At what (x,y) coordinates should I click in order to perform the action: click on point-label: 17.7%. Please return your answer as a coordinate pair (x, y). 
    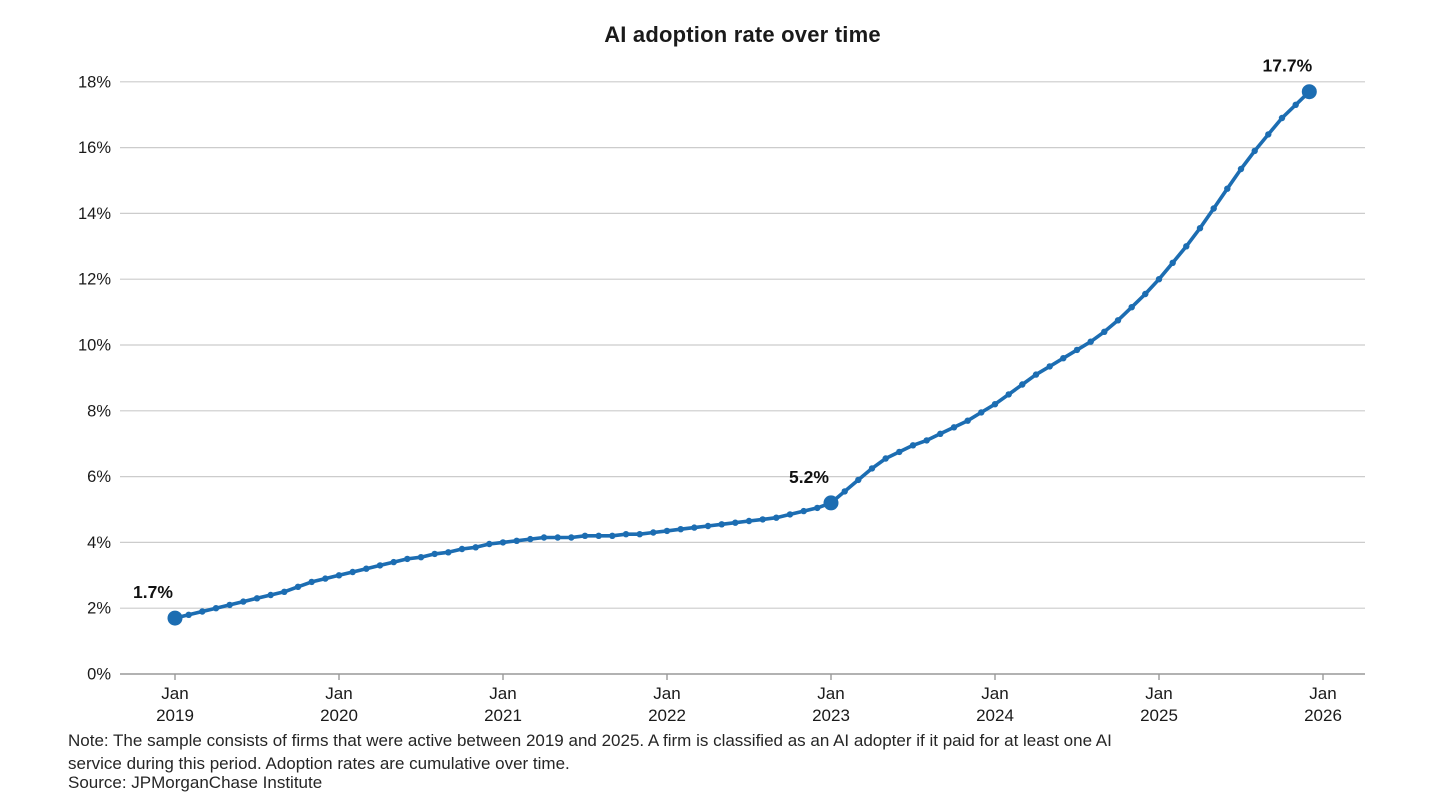
    Looking at the image, I should click on (1288, 66).